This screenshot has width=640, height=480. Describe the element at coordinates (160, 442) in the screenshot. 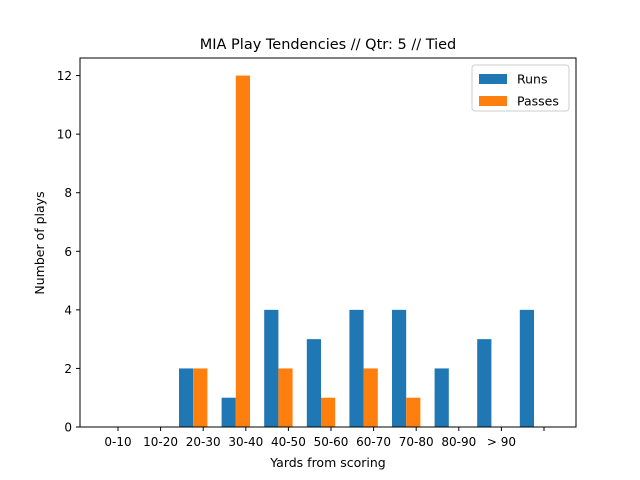

I see `x-tick-label: 10-20` at that location.